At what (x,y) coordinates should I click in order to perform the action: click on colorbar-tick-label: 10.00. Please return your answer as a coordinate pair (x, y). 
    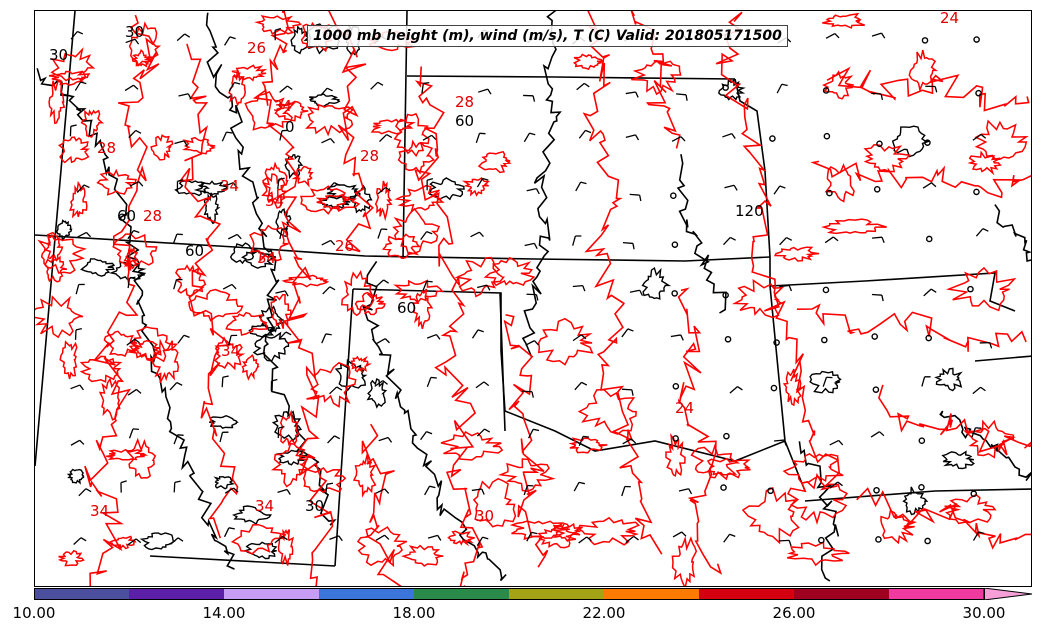
    Looking at the image, I should click on (34, 613).